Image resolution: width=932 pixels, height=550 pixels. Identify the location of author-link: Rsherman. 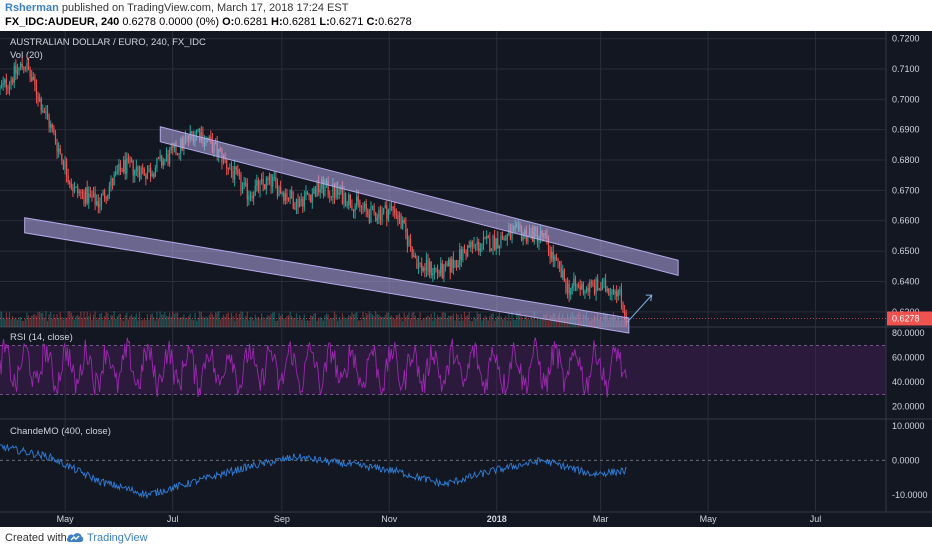
(32, 8).